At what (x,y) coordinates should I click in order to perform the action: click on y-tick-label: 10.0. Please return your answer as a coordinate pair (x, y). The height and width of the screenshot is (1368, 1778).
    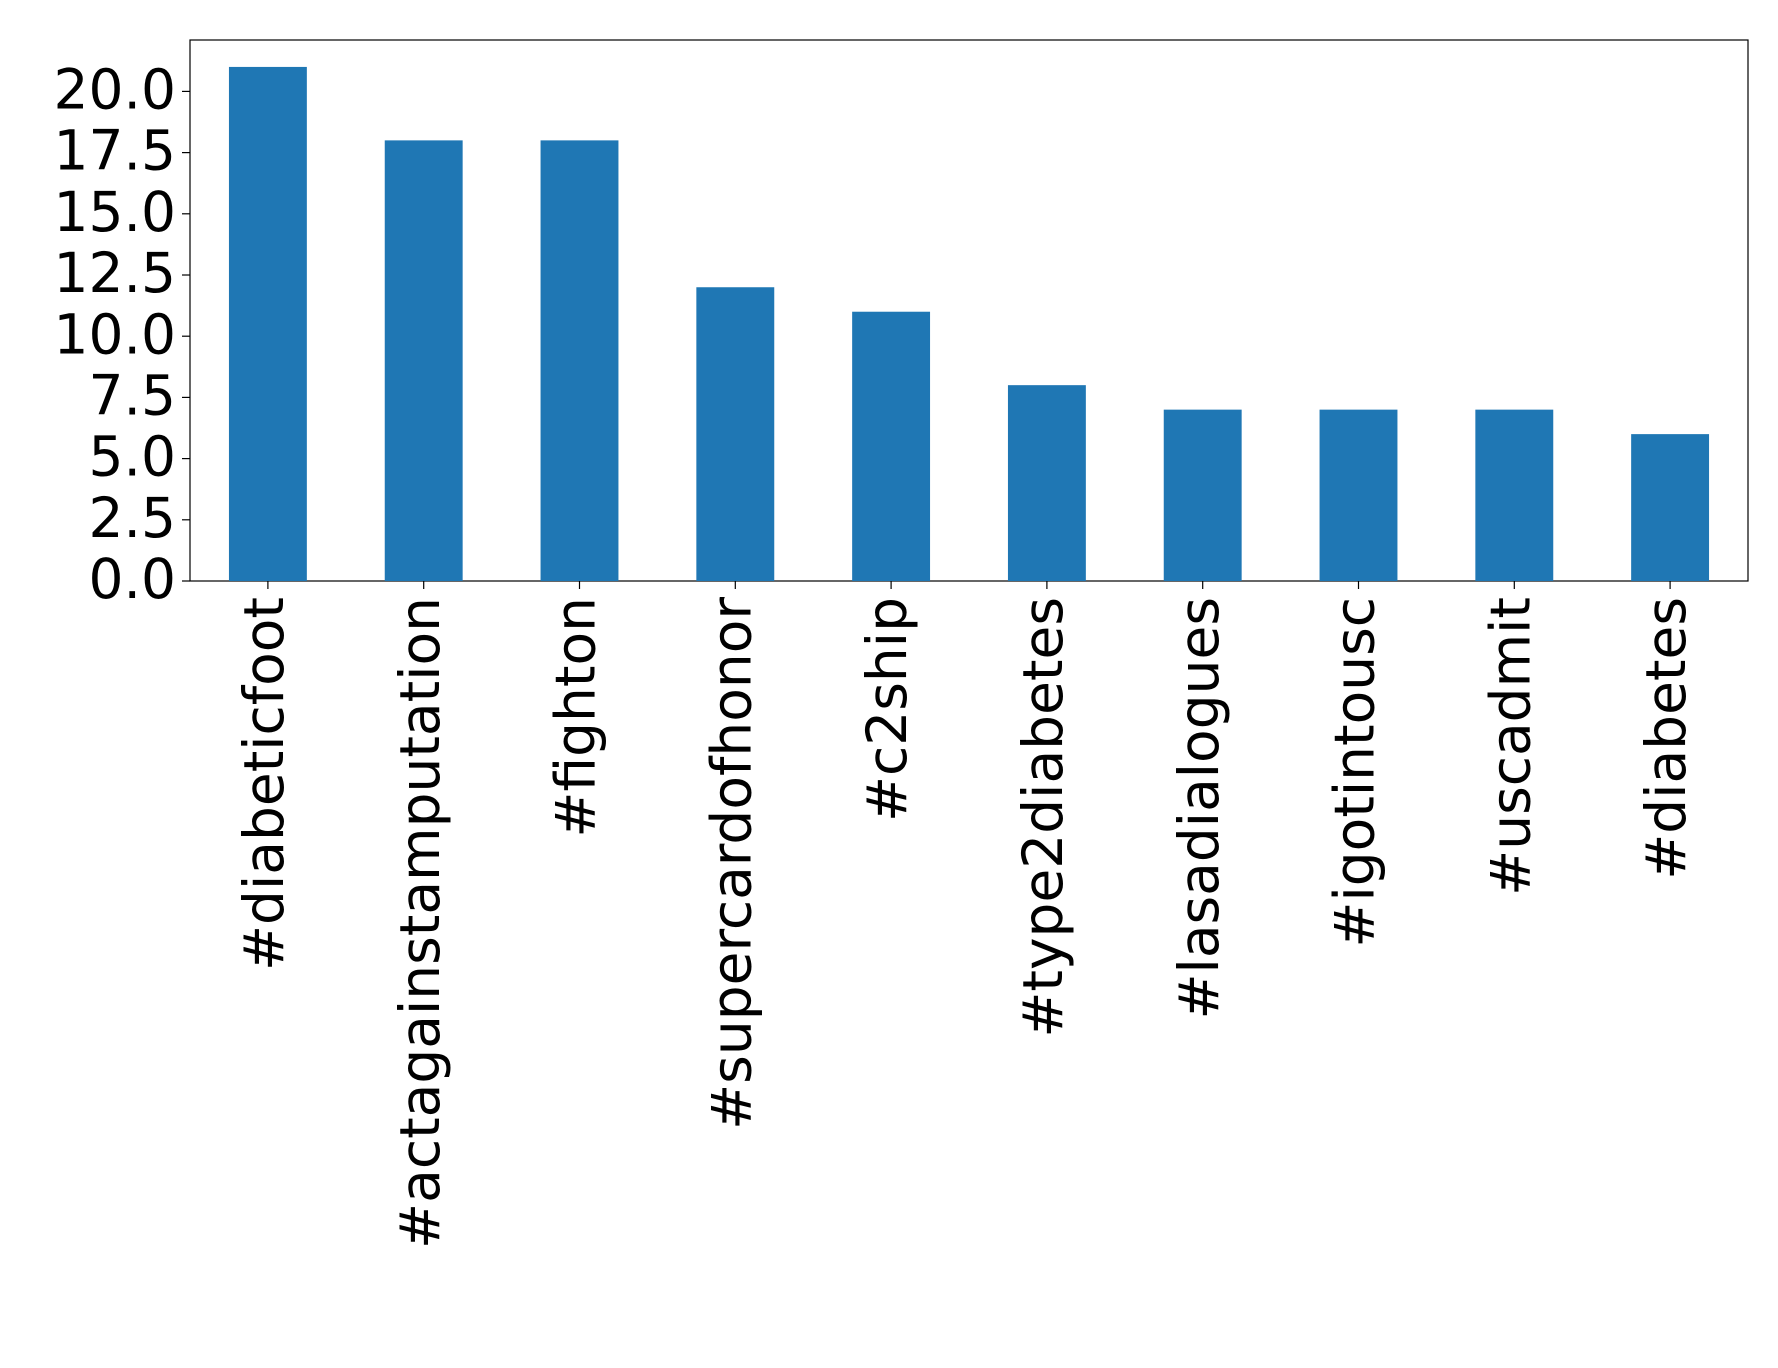
    Looking at the image, I should click on (115, 334).